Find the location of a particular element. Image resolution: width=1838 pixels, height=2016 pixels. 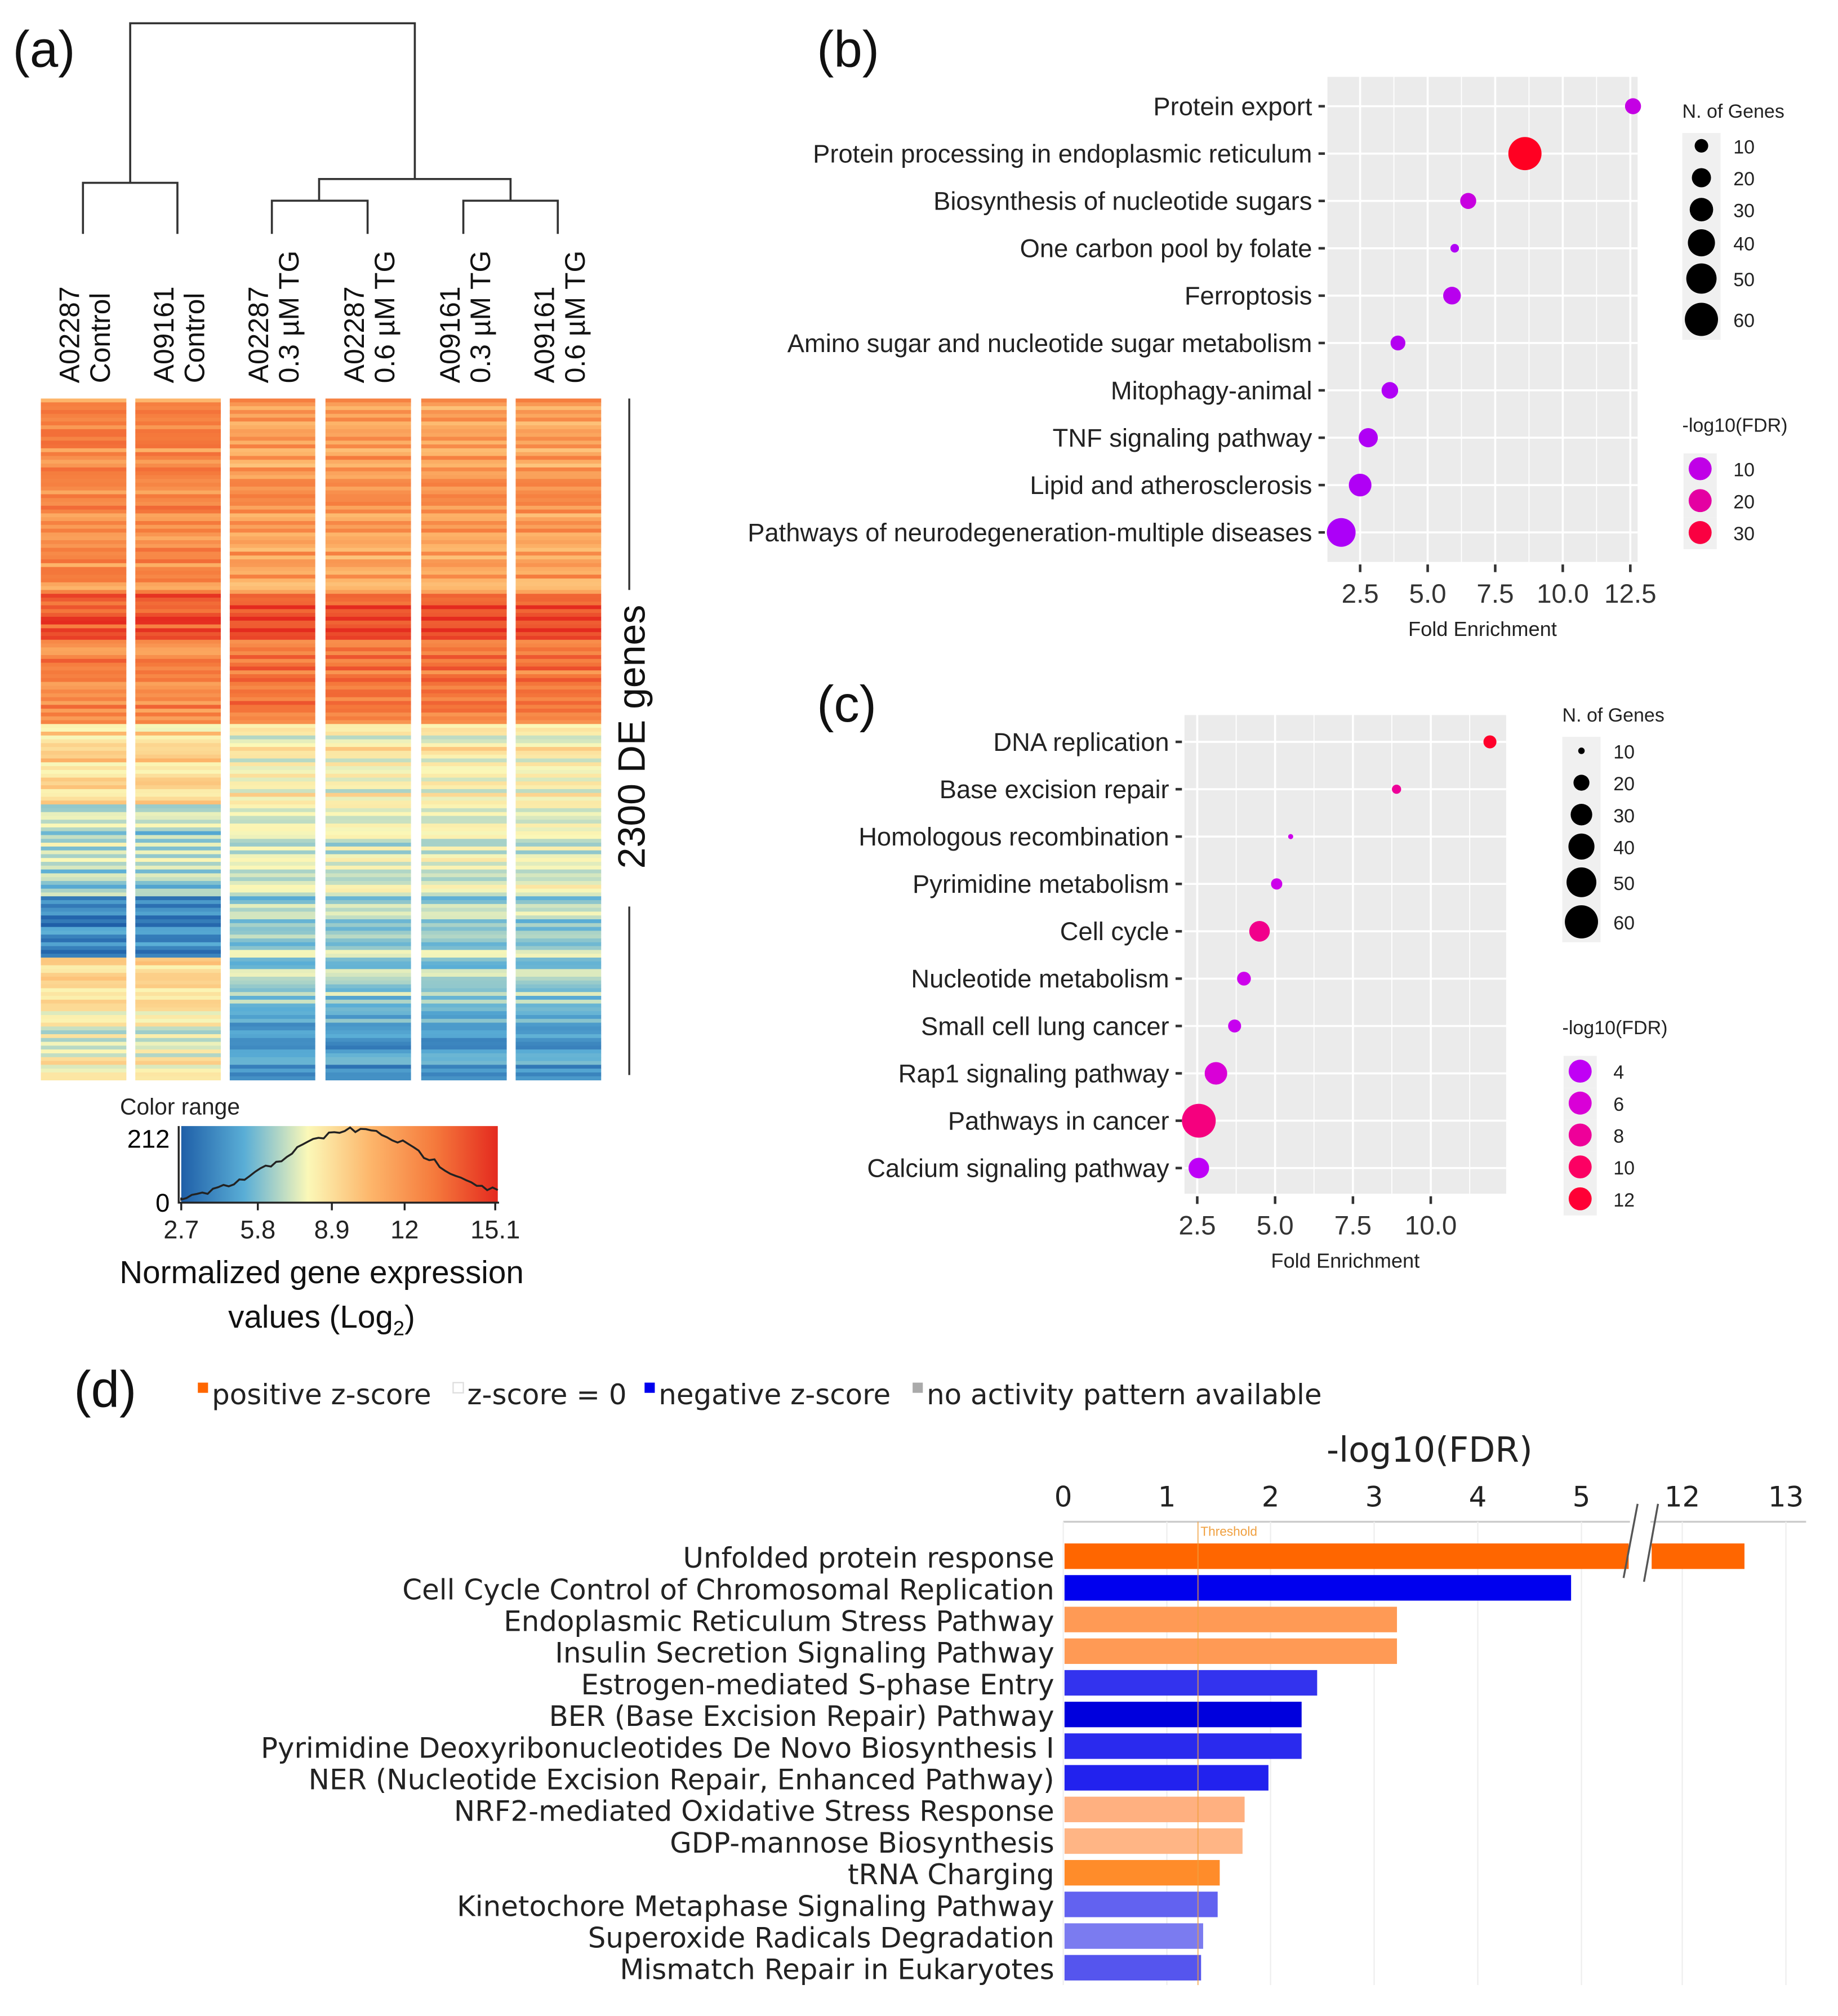

color-legend-title: -log10(FDR) is located at coordinates (1616, 1028).